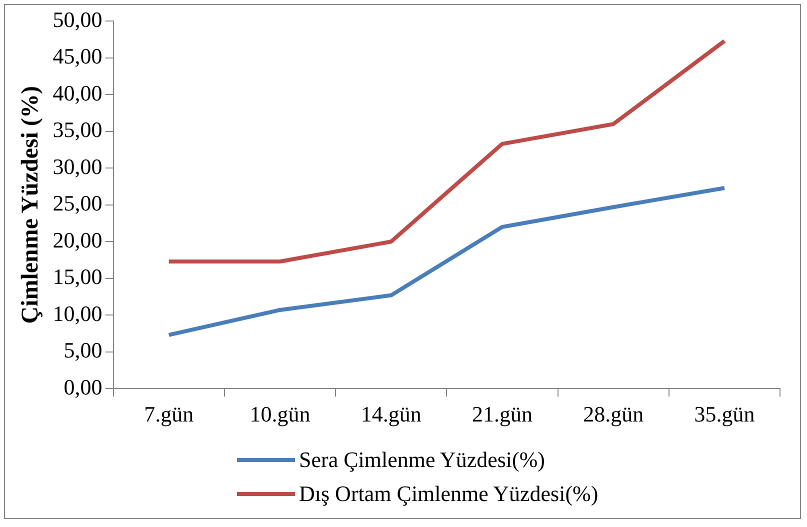 This screenshot has height=527, width=807. What do you see at coordinates (31, 205) in the screenshot?
I see `y-axis-title: Çimlenme Yüzdesi (%)` at bounding box center [31, 205].